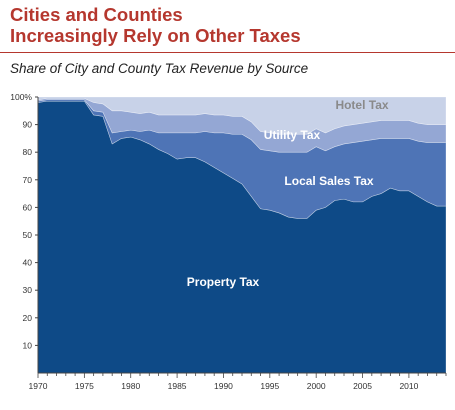 The image size is (455, 410). I want to click on x-tick-label: 1975, so click(84, 386).